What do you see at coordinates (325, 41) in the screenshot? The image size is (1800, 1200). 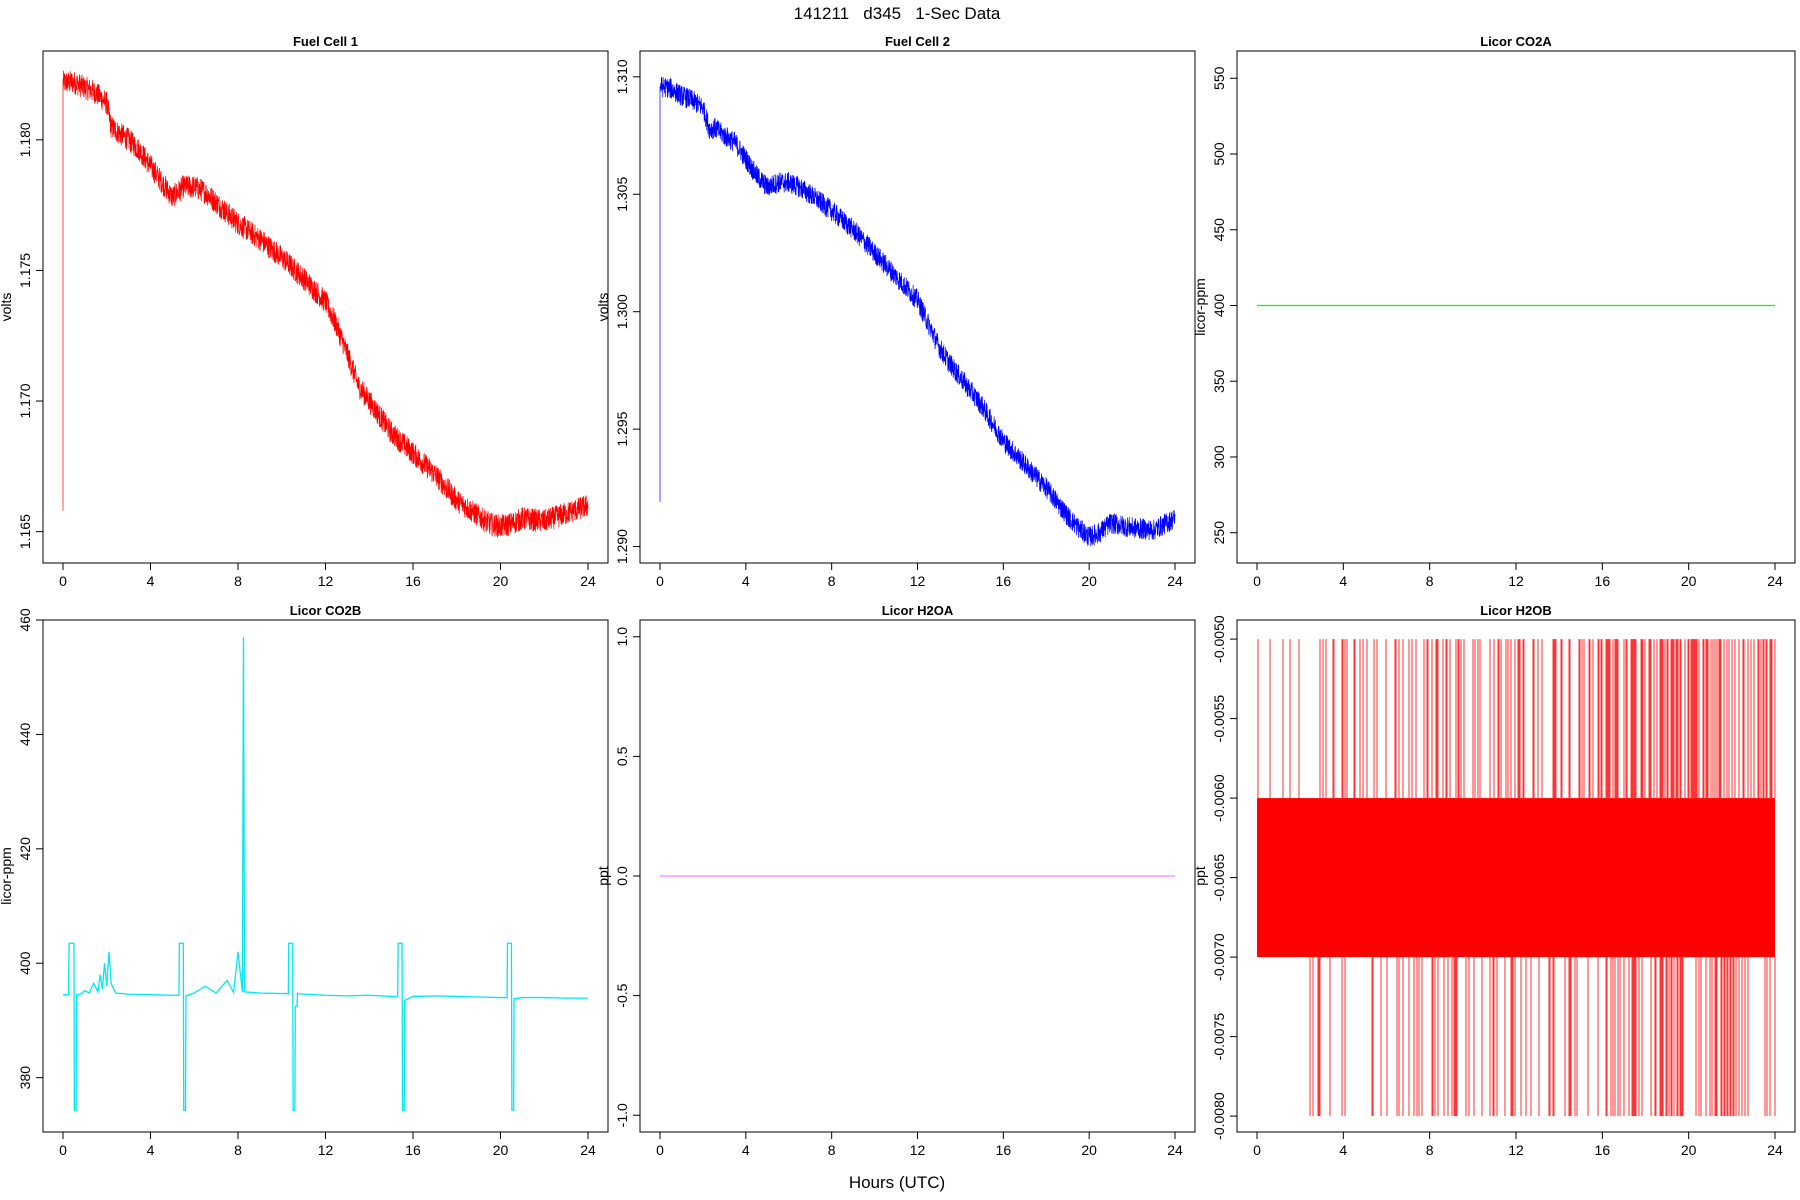 I see `panel-title: Fuel Cell 1` at bounding box center [325, 41].